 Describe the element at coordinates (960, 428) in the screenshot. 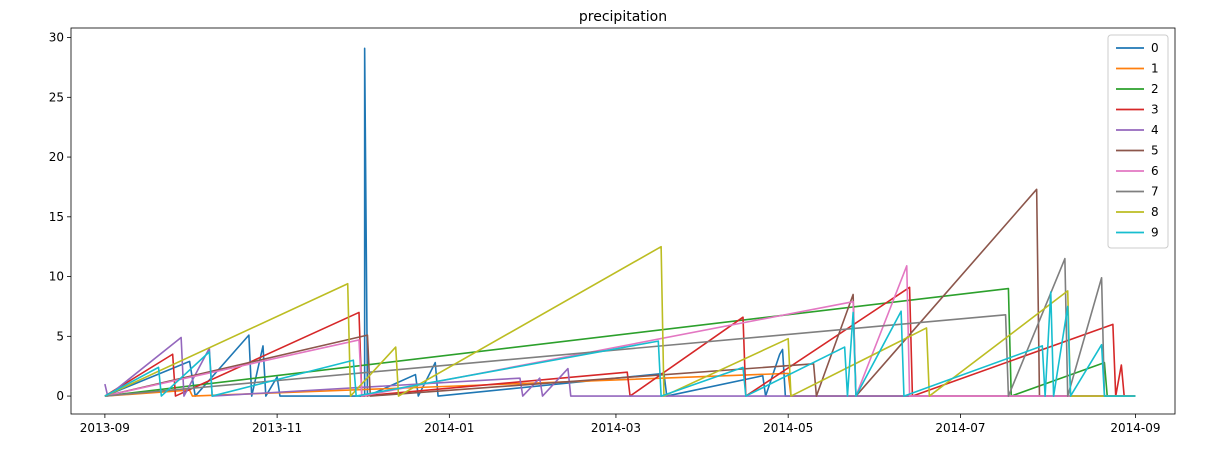

I see `x-tick-label: 2014-07` at that location.